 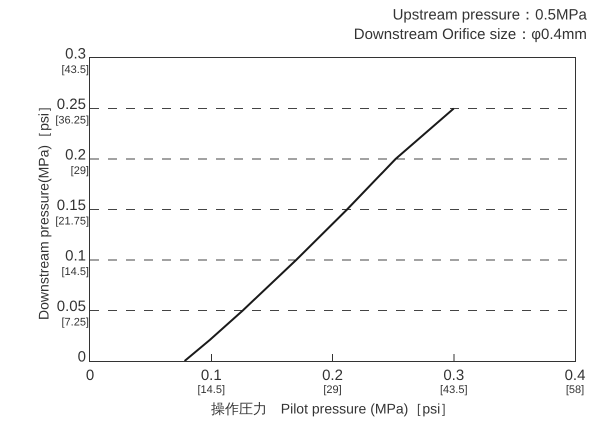 What do you see at coordinates (575, 375) in the screenshot?
I see `x-tick-label: 0.4` at bounding box center [575, 375].